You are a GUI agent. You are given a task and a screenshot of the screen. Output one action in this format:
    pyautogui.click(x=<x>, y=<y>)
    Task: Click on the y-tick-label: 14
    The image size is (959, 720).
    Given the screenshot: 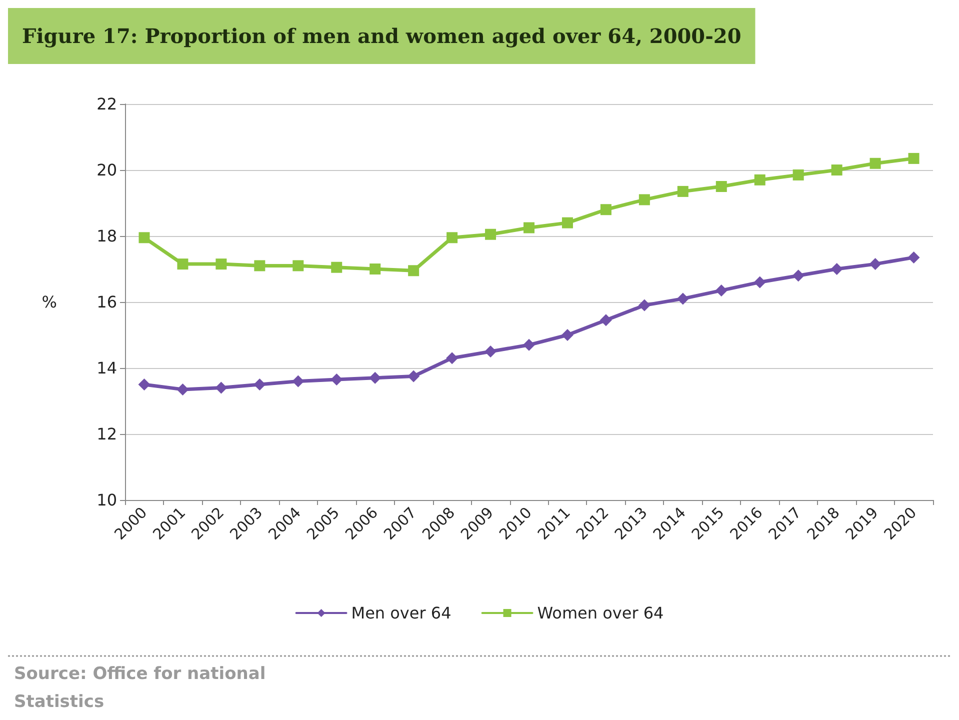 What is the action you would take?
    pyautogui.click(x=106, y=368)
    